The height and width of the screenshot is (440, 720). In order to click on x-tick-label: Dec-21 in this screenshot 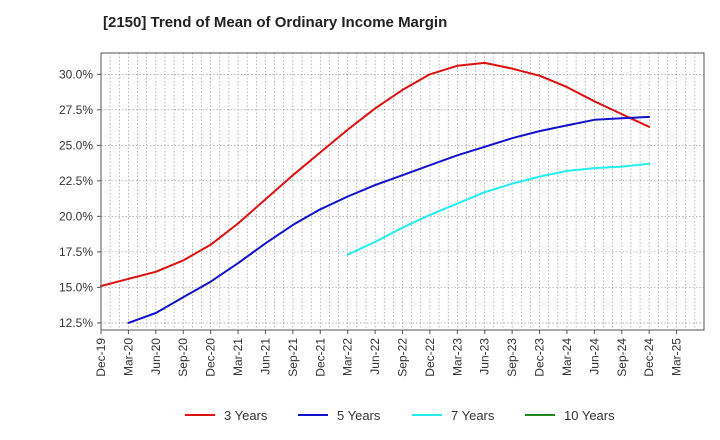, I will do `click(320, 357)`.